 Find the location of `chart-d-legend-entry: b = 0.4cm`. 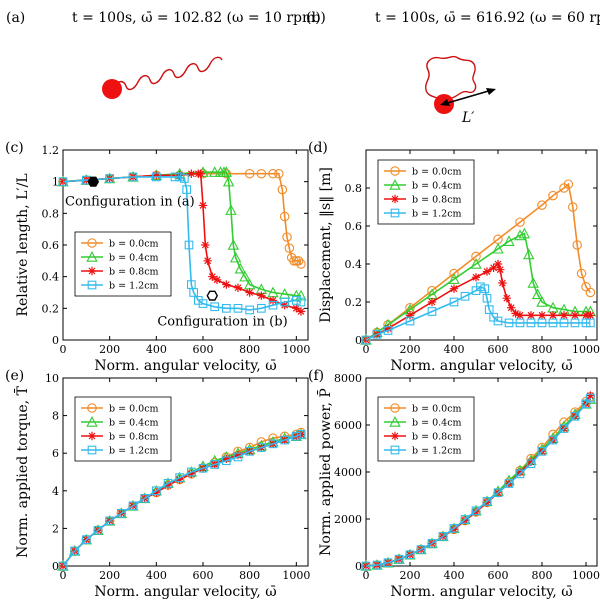

chart-d-legend-entry: b = 0.4cm is located at coordinates (437, 186).